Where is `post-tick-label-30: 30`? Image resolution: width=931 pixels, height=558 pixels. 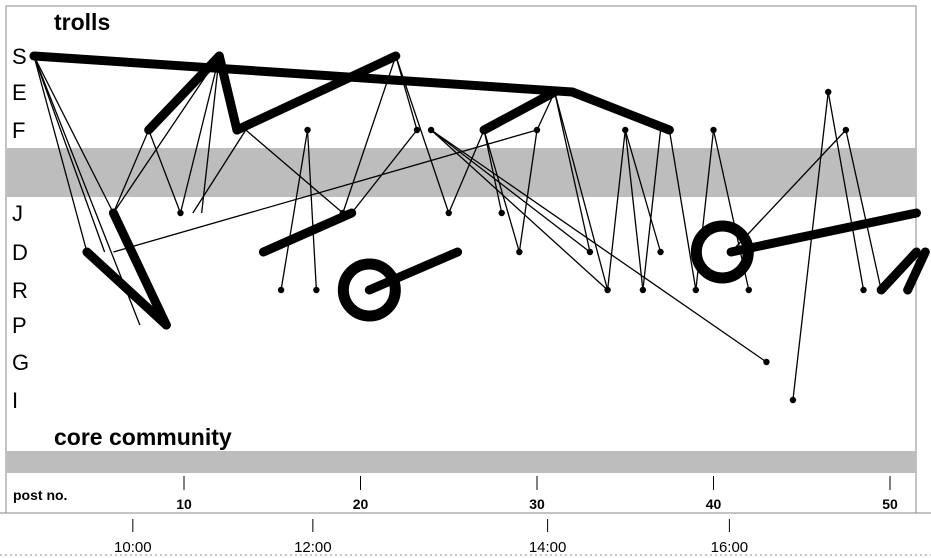 post-tick-label-30: 30 is located at coordinates (537, 504).